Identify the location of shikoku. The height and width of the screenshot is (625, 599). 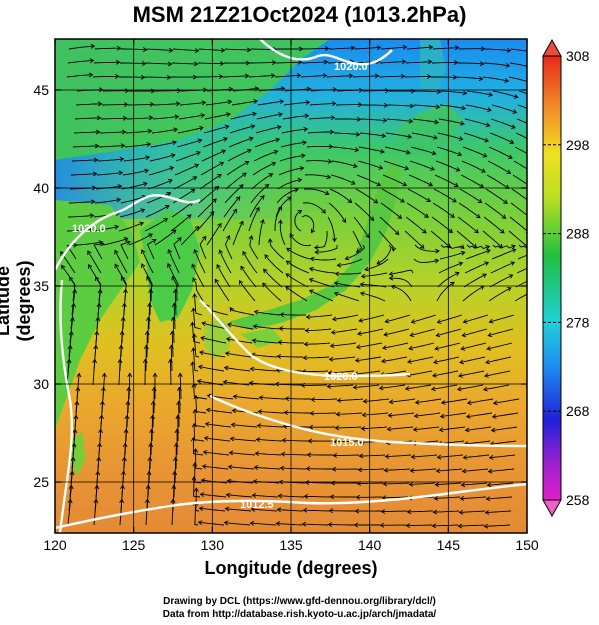
(261, 338).